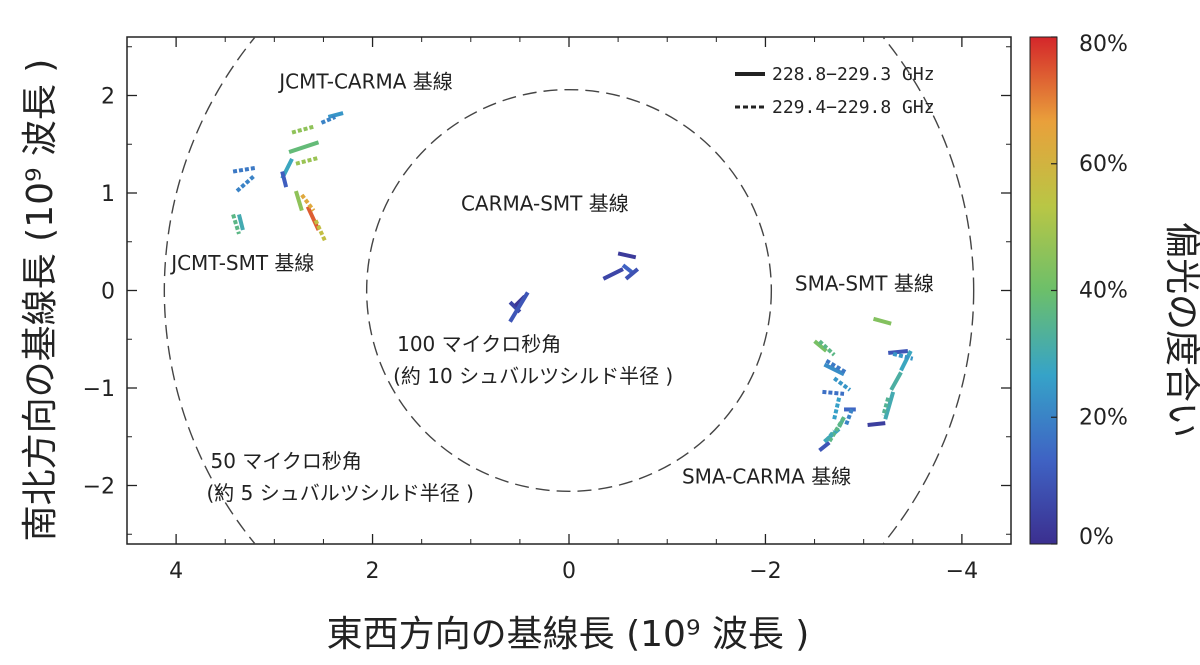 The width and height of the screenshot is (1200, 665). Describe the element at coordinates (853, 74) in the screenshot. I see `legend-entry-solid: 228.8−229.3 GHz` at that location.